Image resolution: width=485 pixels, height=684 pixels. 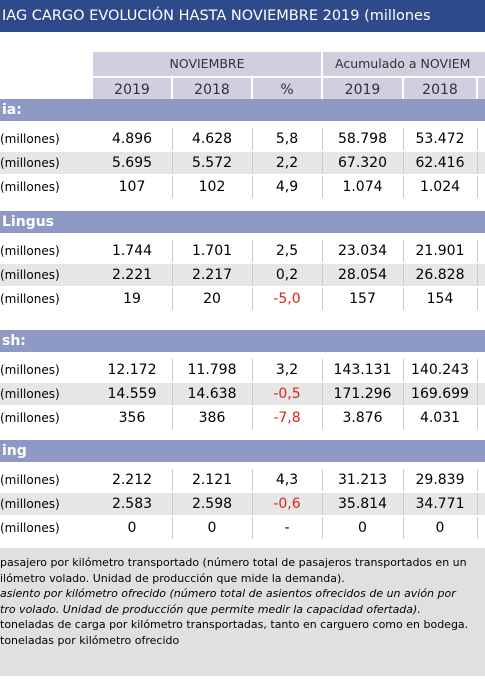 I want to click on header-col-2019: 2019, so click(x=132, y=90).